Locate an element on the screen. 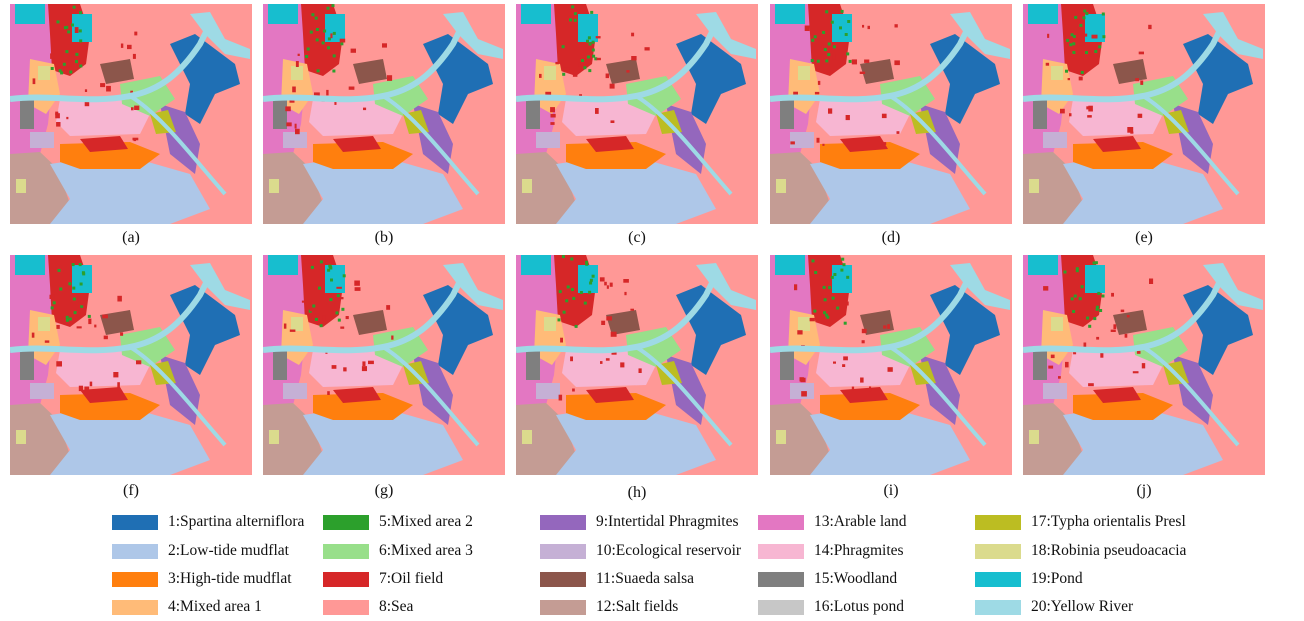 This screenshot has height=621, width=1304. panel-label-c: (c) is located at coordinates (637, 237).